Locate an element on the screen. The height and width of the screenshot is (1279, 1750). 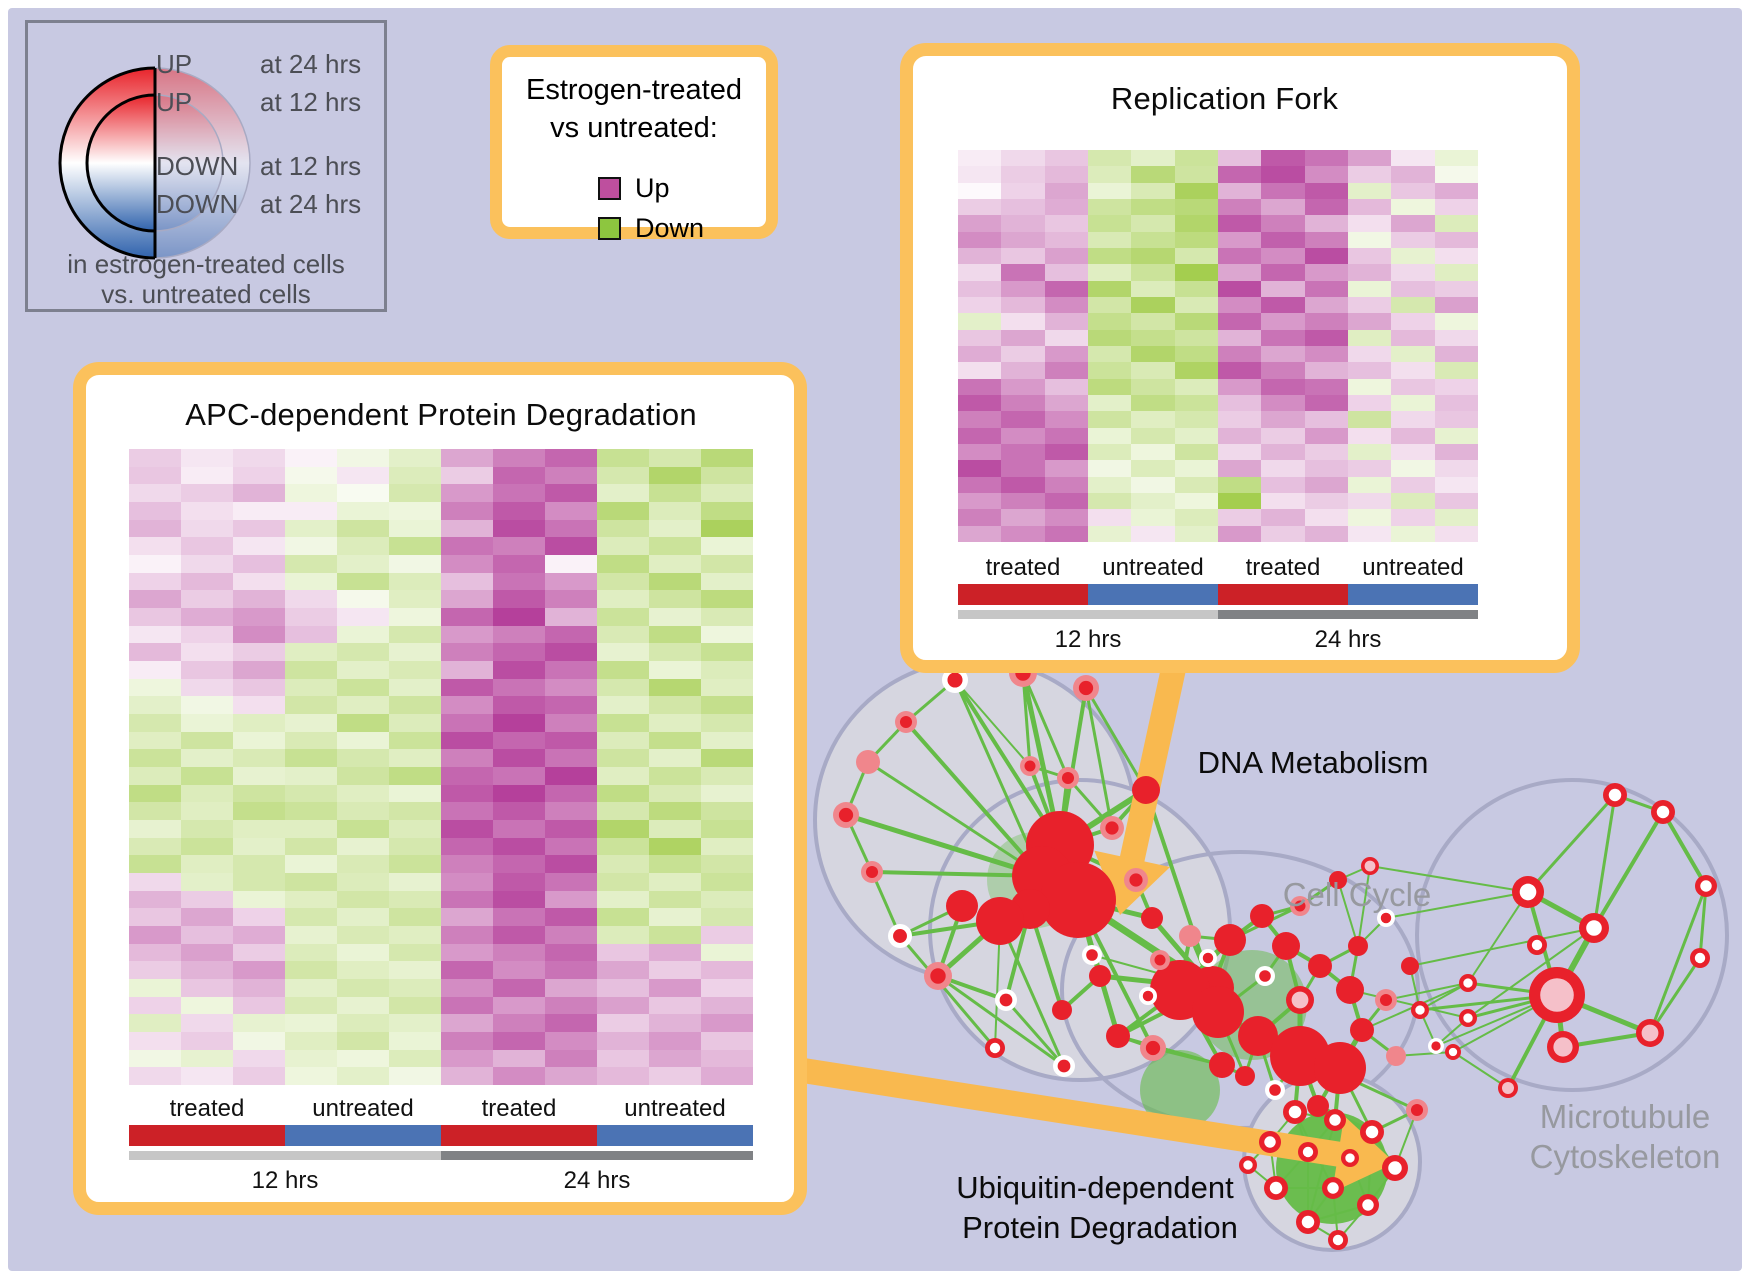
annotation-arrow-head is located at coordinates (1363, 1154).